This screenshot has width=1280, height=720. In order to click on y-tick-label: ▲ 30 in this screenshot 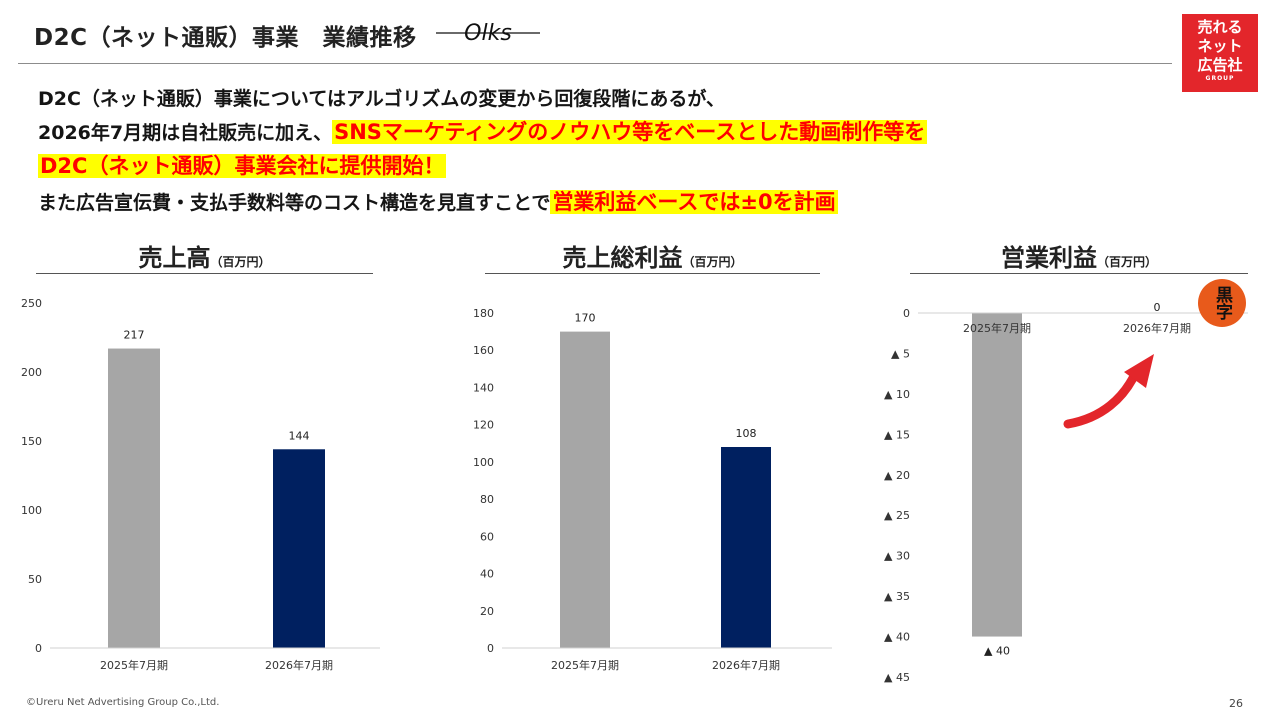, I will do `click(897, 556)`.